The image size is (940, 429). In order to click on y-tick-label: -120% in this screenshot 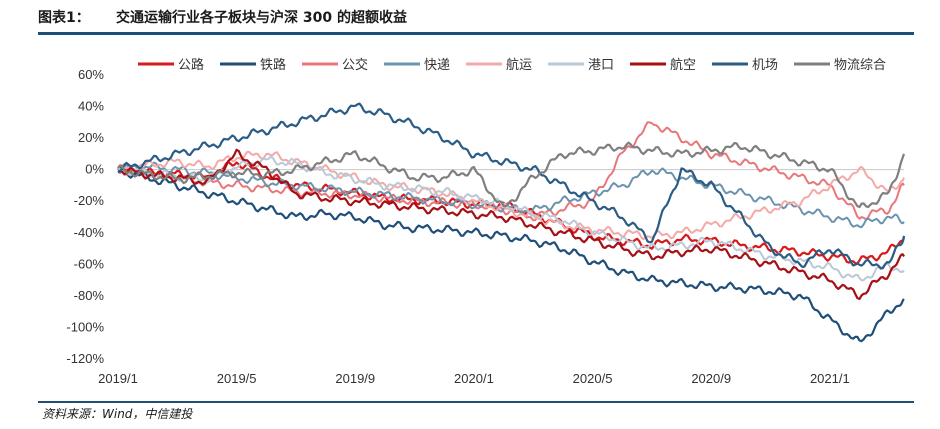, I will do `click(85, 358)`.